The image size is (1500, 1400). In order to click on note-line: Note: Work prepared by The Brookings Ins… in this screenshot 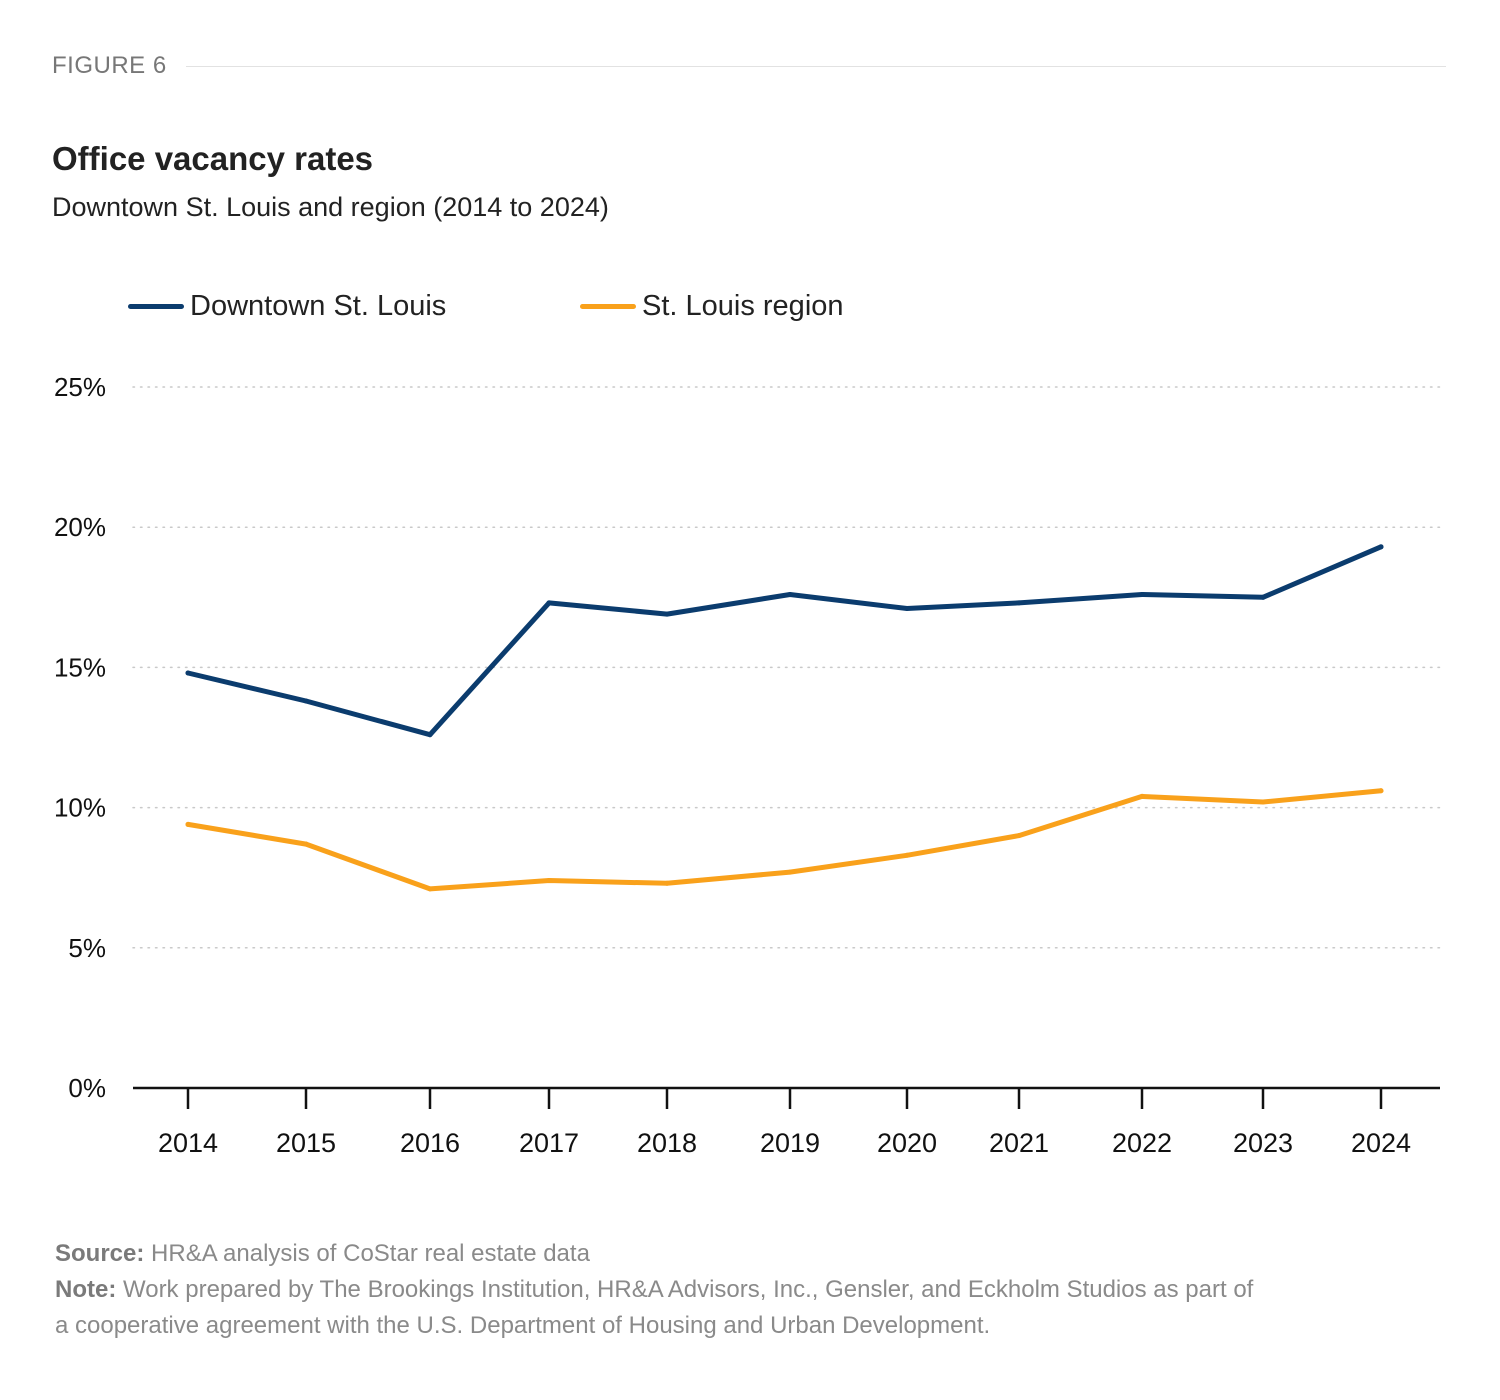, I will do `click(654, 1290)`.